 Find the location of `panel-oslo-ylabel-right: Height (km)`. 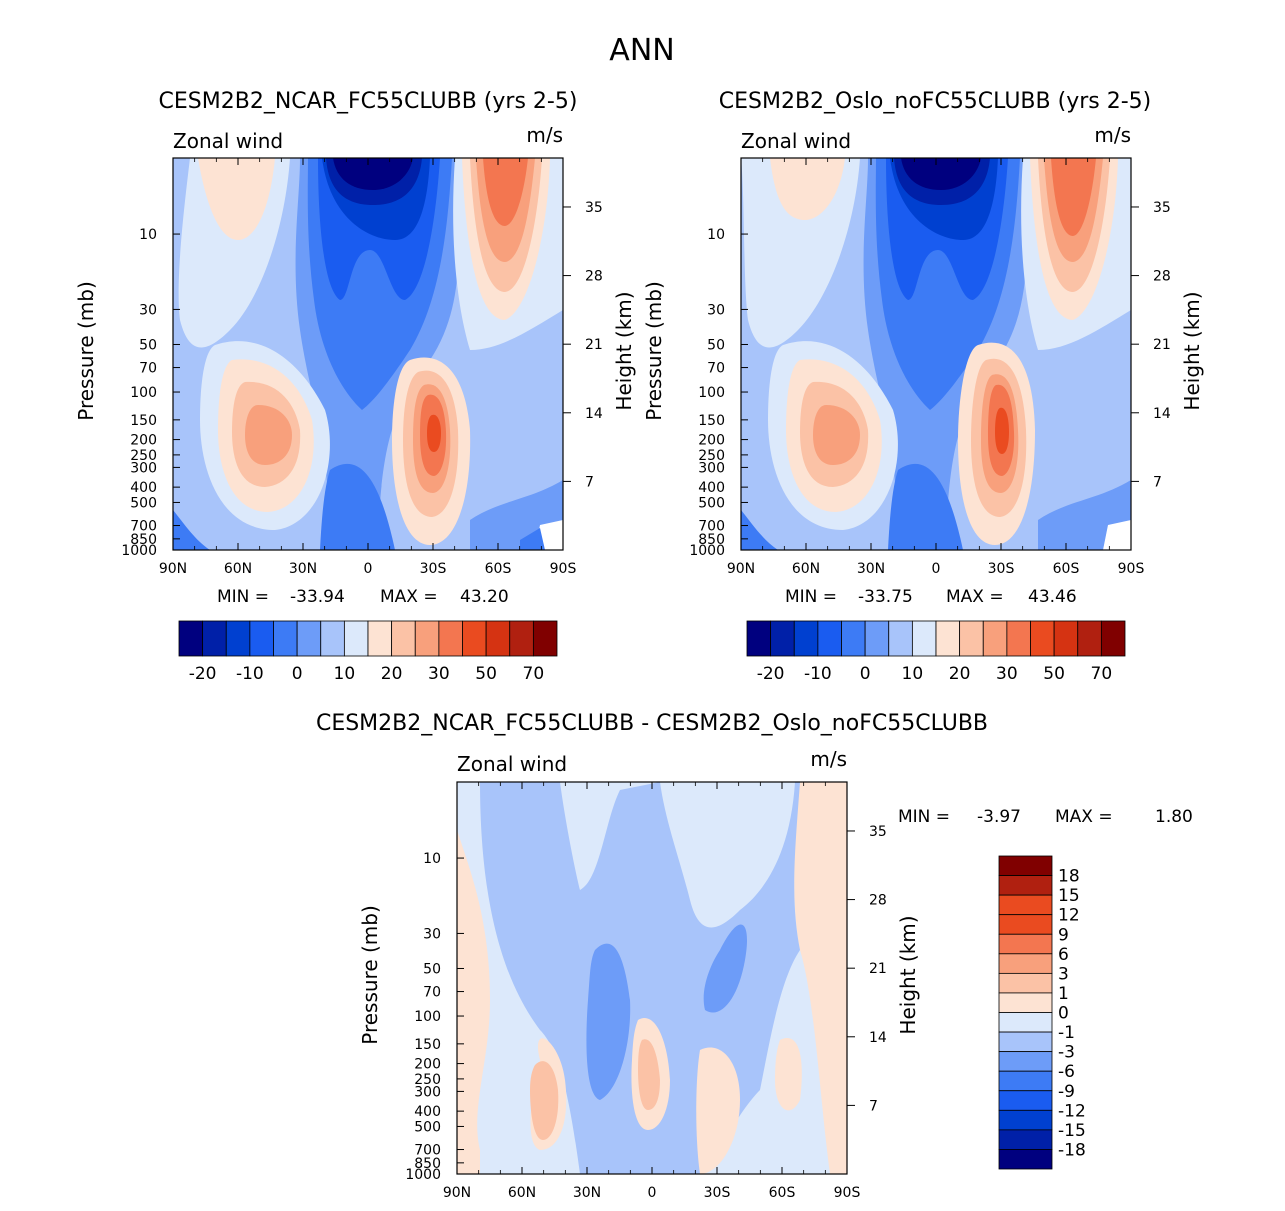

panel-oslo-ylabel-right: Height (km) is located at coordinates (1192, 350).